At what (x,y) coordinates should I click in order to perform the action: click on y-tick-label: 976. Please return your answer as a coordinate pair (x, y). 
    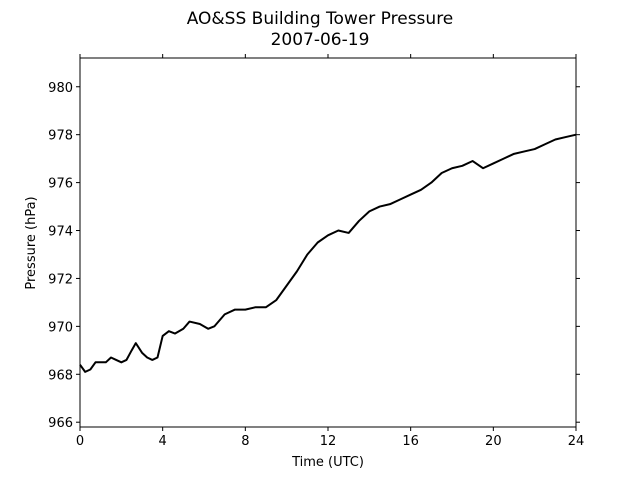
    Looking at the image, I should click on (60, 184).